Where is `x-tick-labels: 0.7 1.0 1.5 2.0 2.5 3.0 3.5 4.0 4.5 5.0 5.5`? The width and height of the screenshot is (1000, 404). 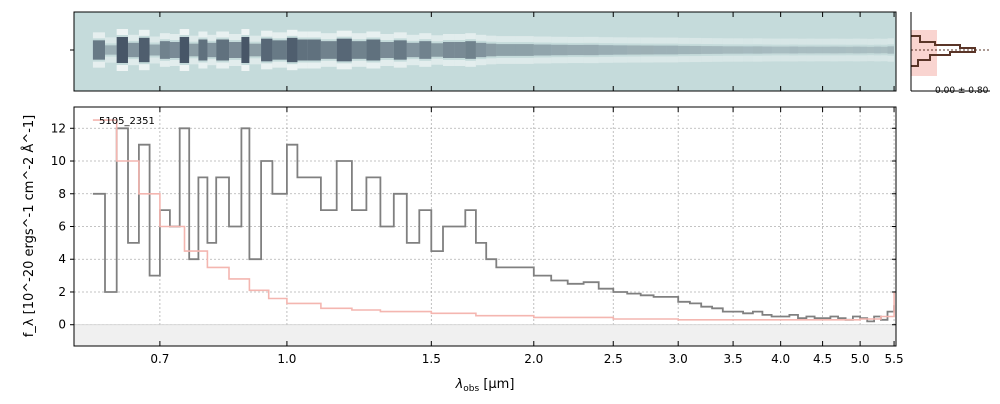
x-tick-labels: 0.7 1.0 1.5 2.0 2.5 3.0 3.5 4.0 4.5 5.0 5.5 is located at coordinates (526, 359).